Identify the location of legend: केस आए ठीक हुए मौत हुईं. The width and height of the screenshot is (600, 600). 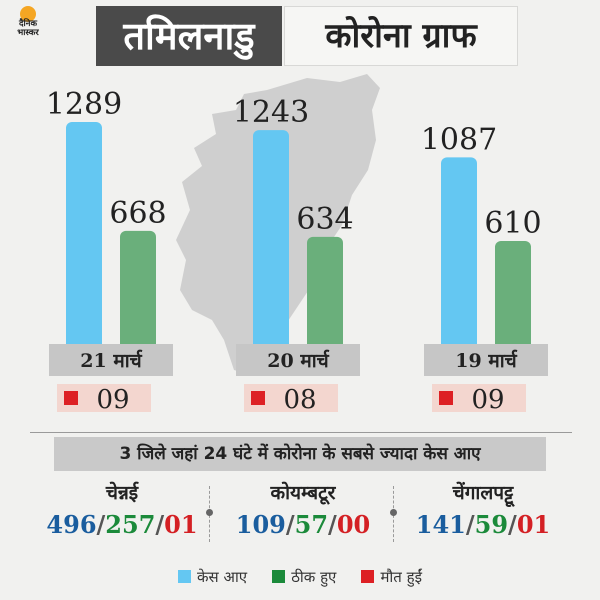
(300, 578).